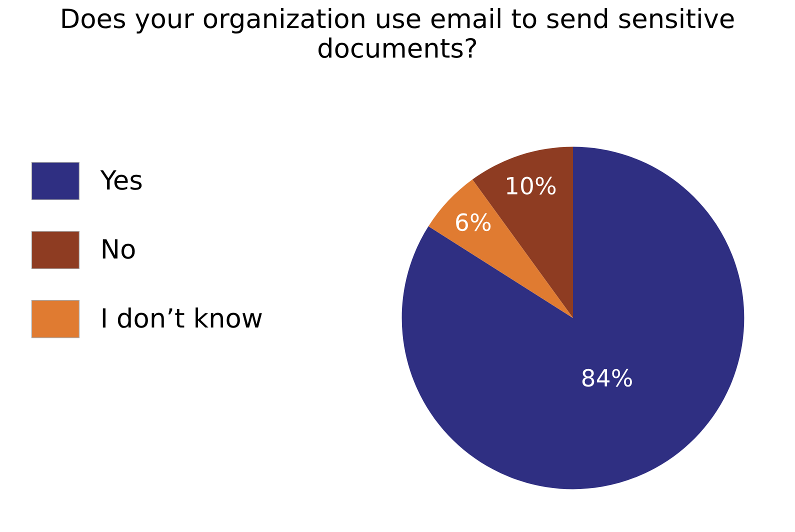  I want to click on data-label: 10%, so click(531, 185).